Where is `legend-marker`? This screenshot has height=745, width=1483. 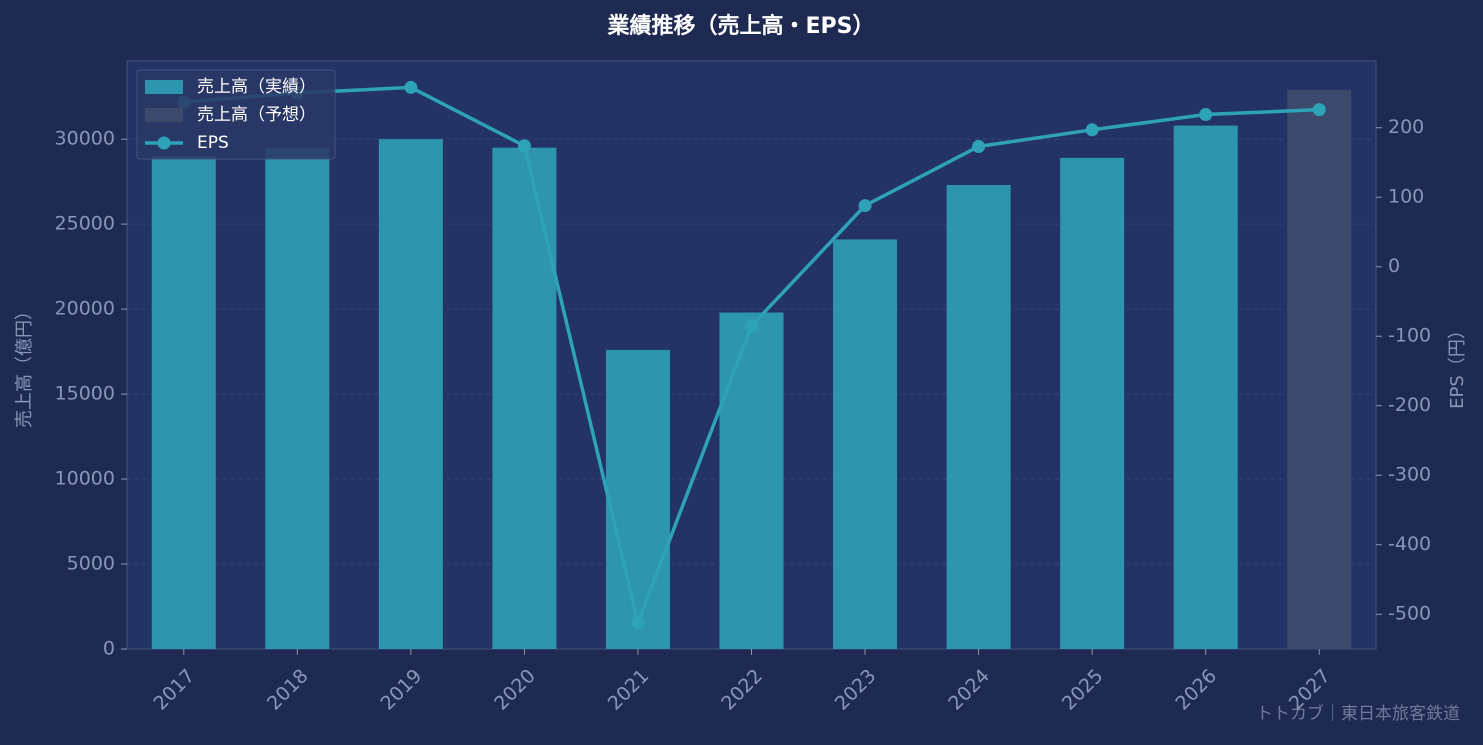 legend-marker is located at coordinates (164, 143).